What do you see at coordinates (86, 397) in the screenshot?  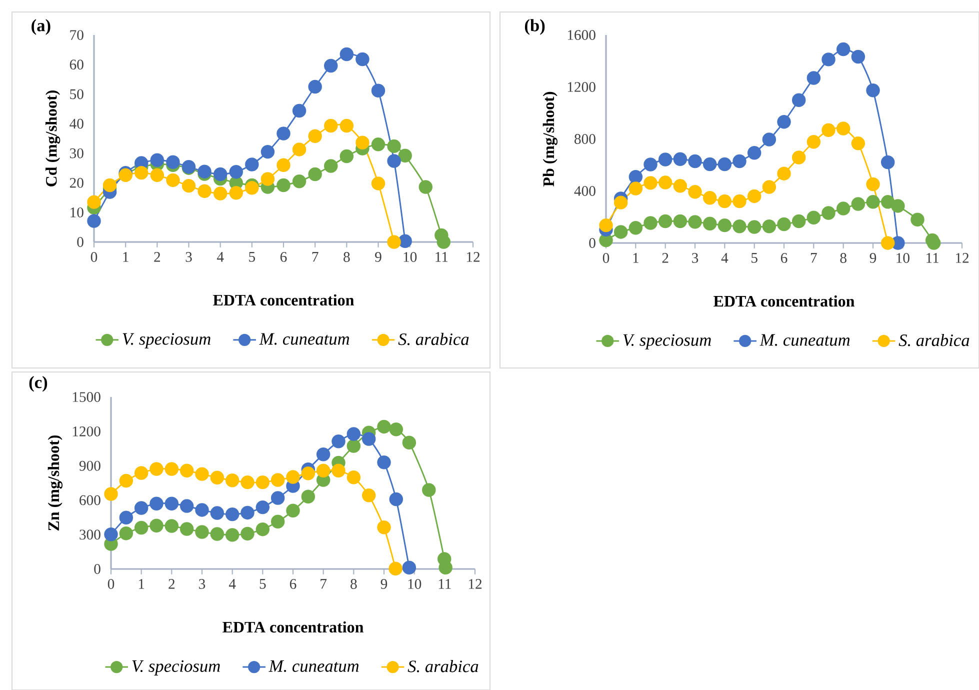 I see `y-tick-label: 1500` at bounding box center [86, 397].